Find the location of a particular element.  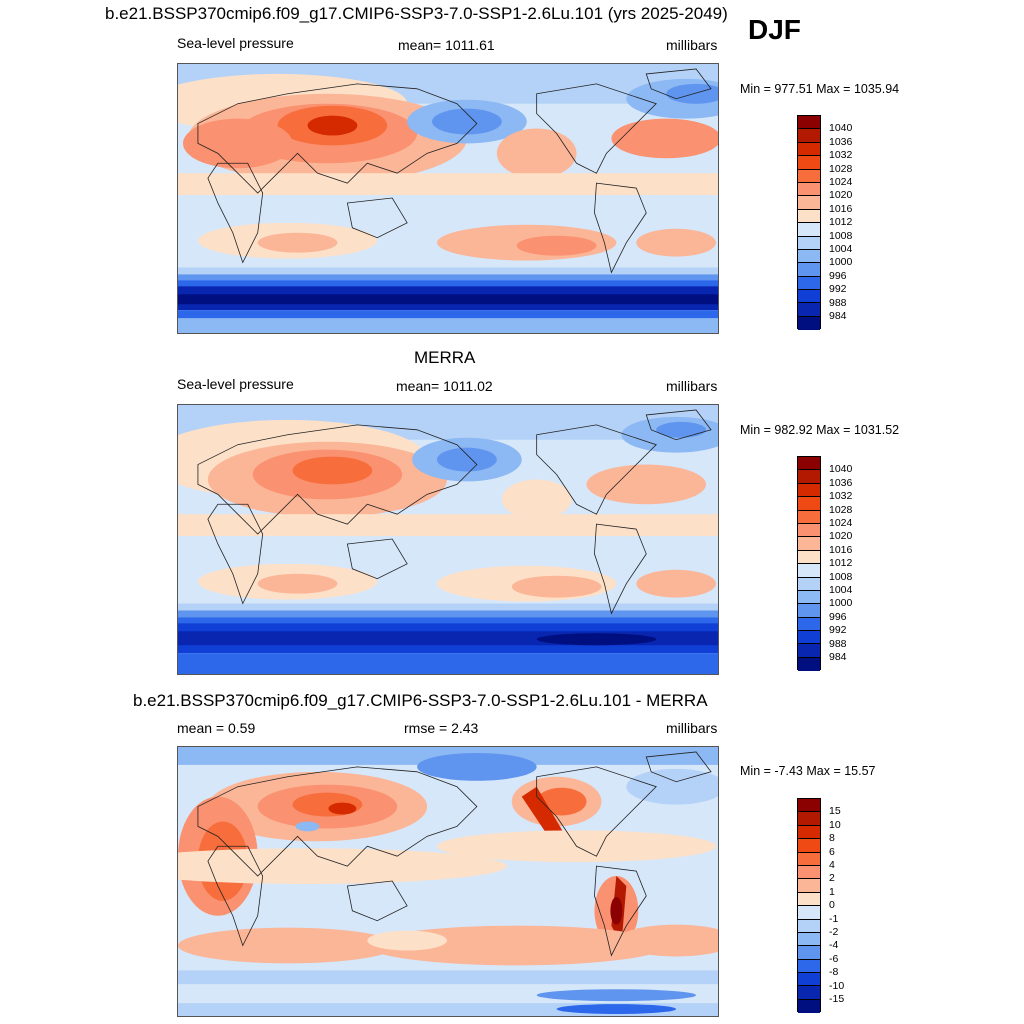

panel-2-variable-label: Sea-level pressure is located at coordinates (235, 384).